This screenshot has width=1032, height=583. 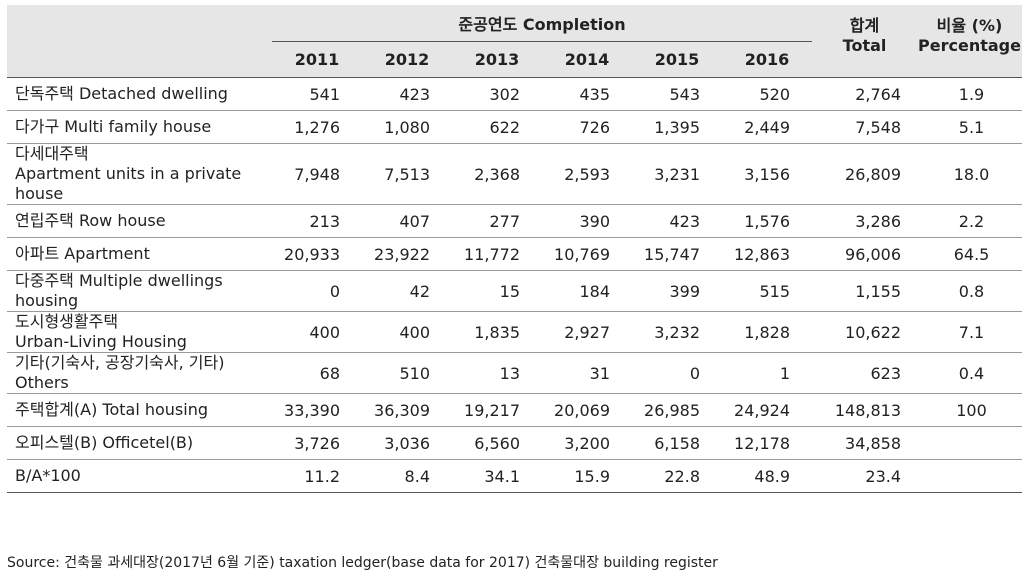 What do you see at coordinates (970, 94) in the screenshot?
I see `percentage-cell: 1.9` at bounding box center [970, 94].